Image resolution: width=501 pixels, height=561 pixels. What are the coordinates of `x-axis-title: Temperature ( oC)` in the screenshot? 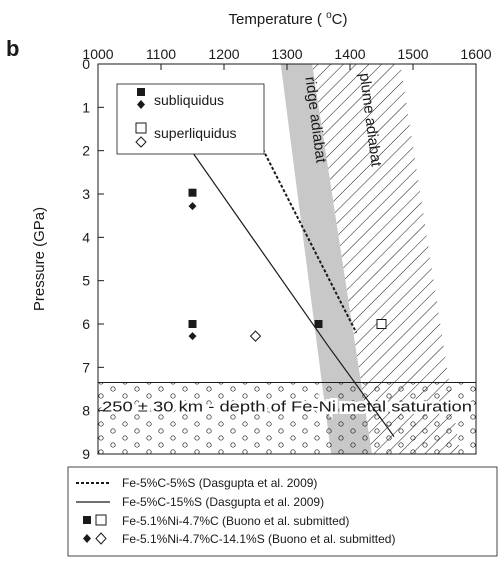 It's located at (288, 19).